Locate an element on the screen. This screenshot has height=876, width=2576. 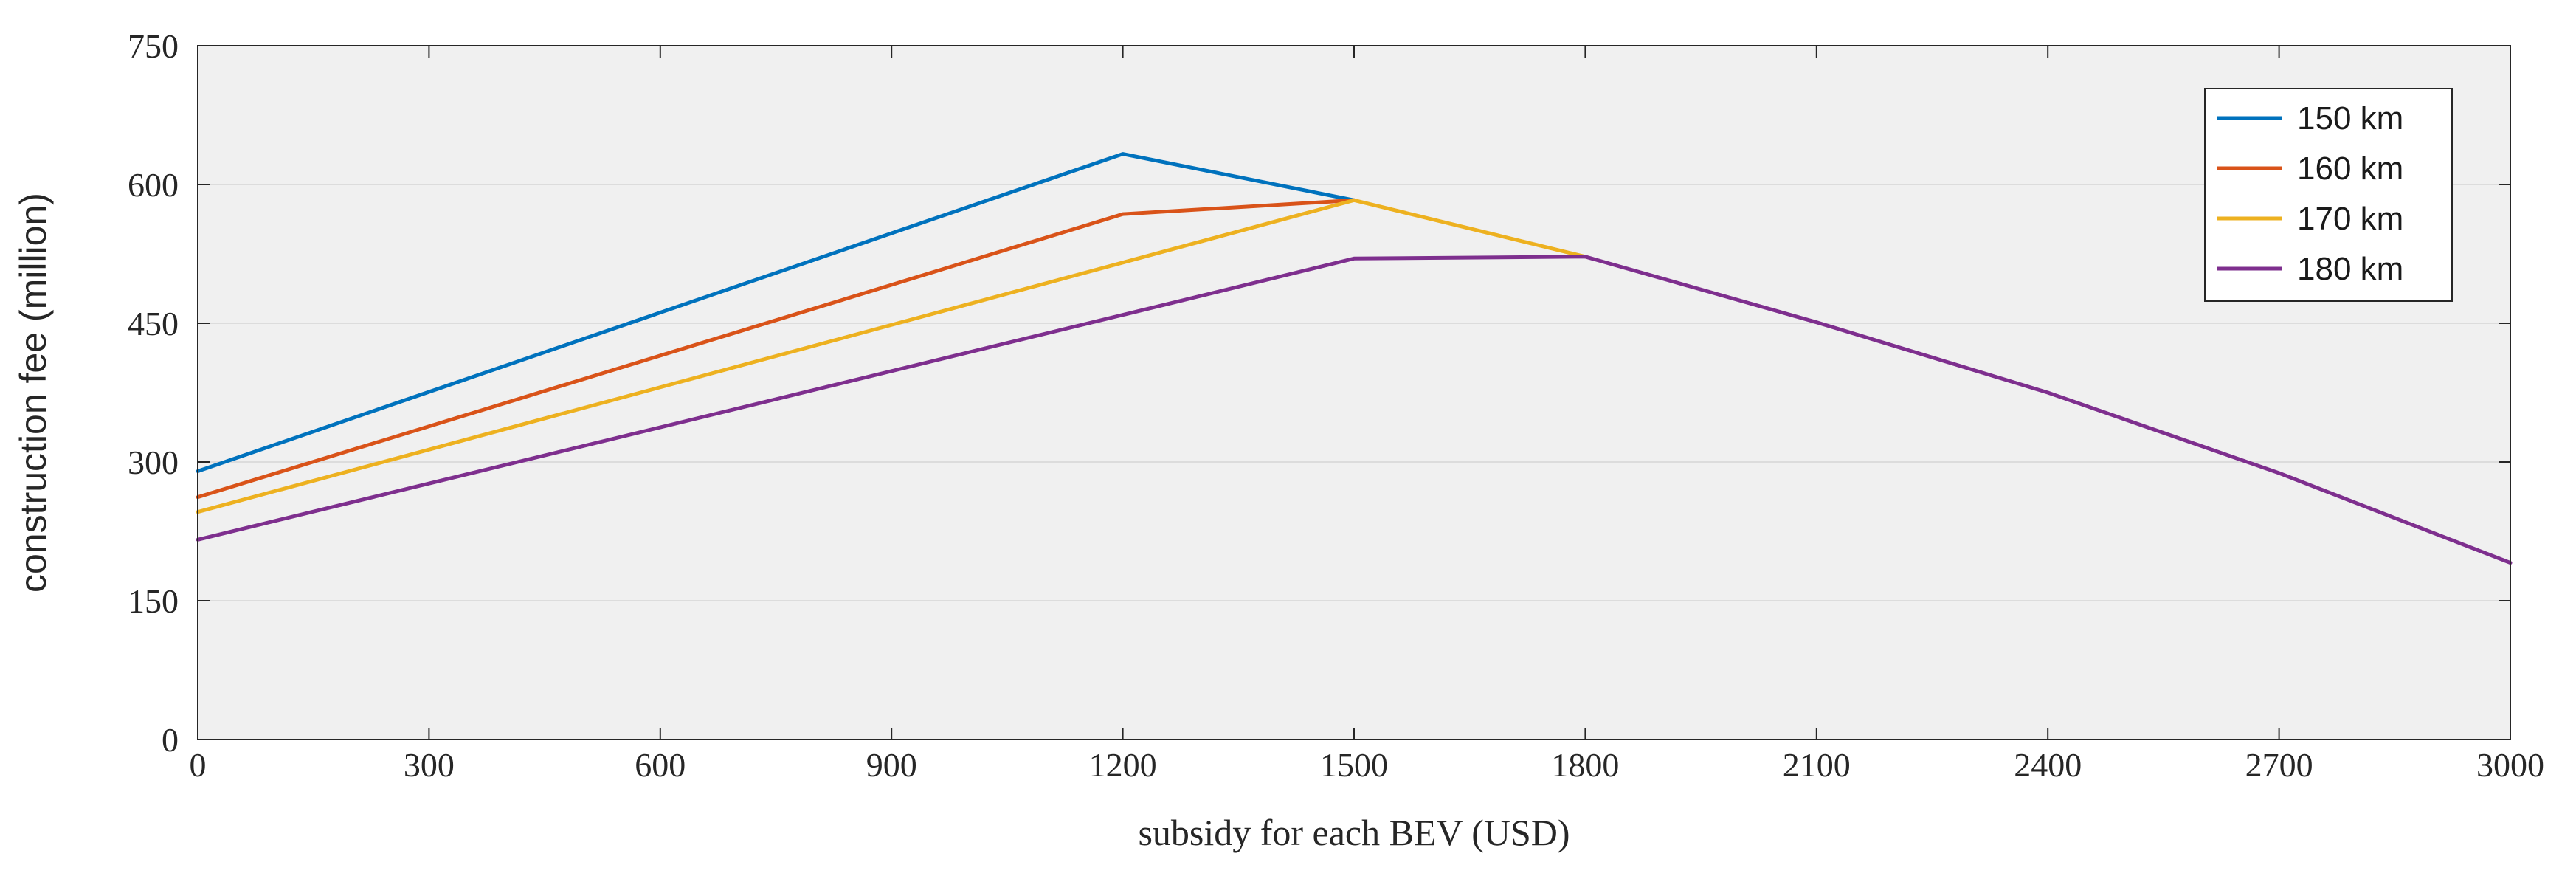
x-tick-label: 2100 is located at coordinates (1817, 765).